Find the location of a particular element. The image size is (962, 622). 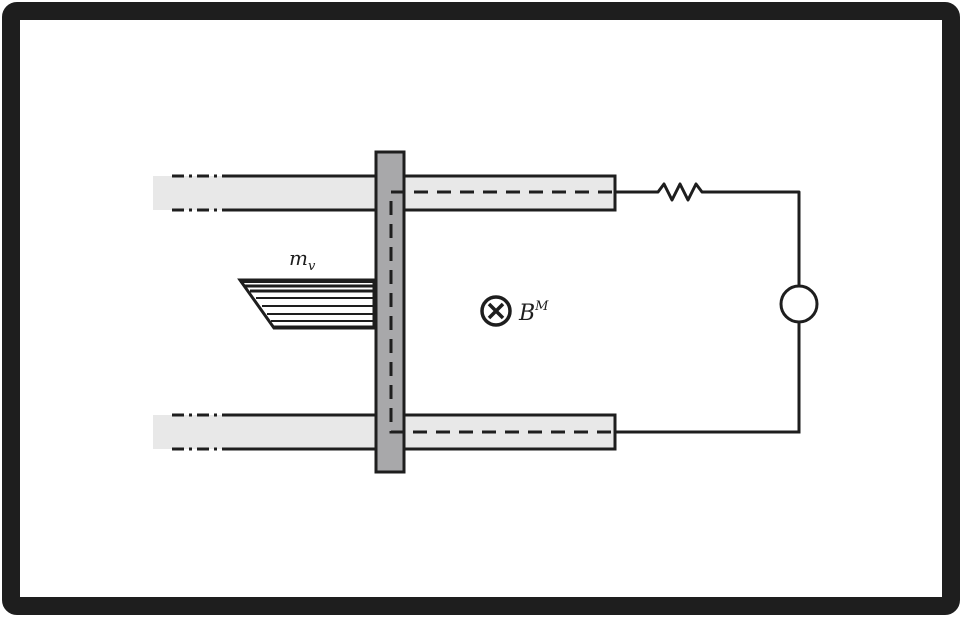

armature is located at coordinates (390, 312).